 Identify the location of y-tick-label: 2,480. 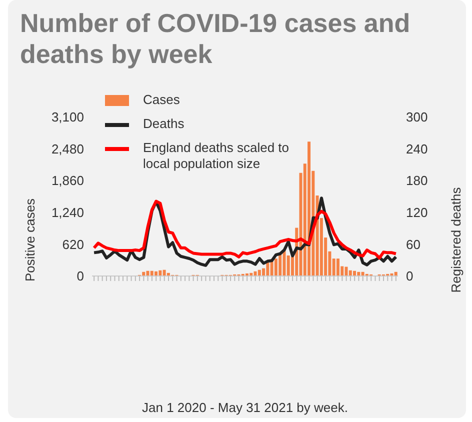
(67, 148).